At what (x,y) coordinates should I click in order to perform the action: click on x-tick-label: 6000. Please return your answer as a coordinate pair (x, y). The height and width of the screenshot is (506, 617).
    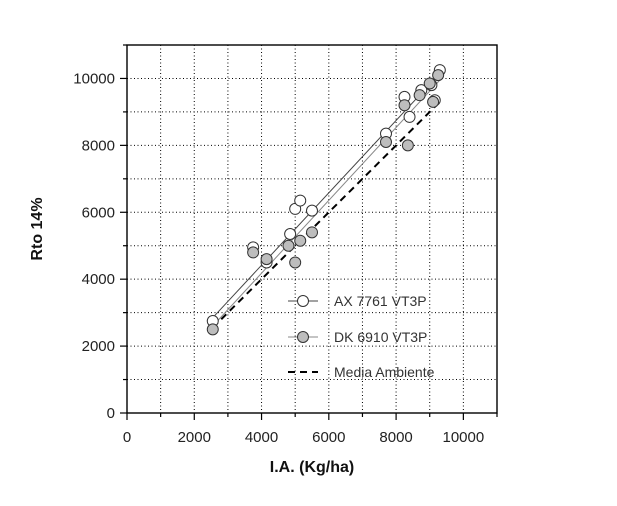
    Looking at the image, I should click on (328, 437).